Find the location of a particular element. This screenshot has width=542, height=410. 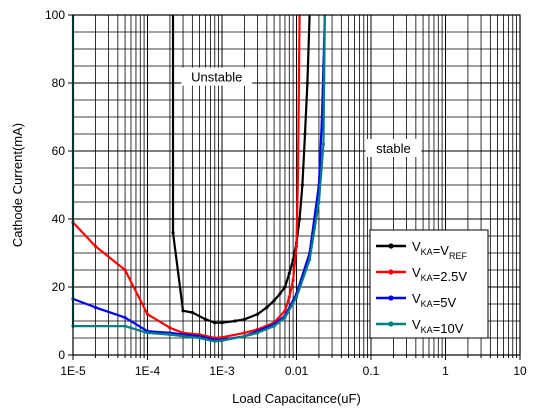

y-tick-label: 40 is located at coordinates (59, 219).